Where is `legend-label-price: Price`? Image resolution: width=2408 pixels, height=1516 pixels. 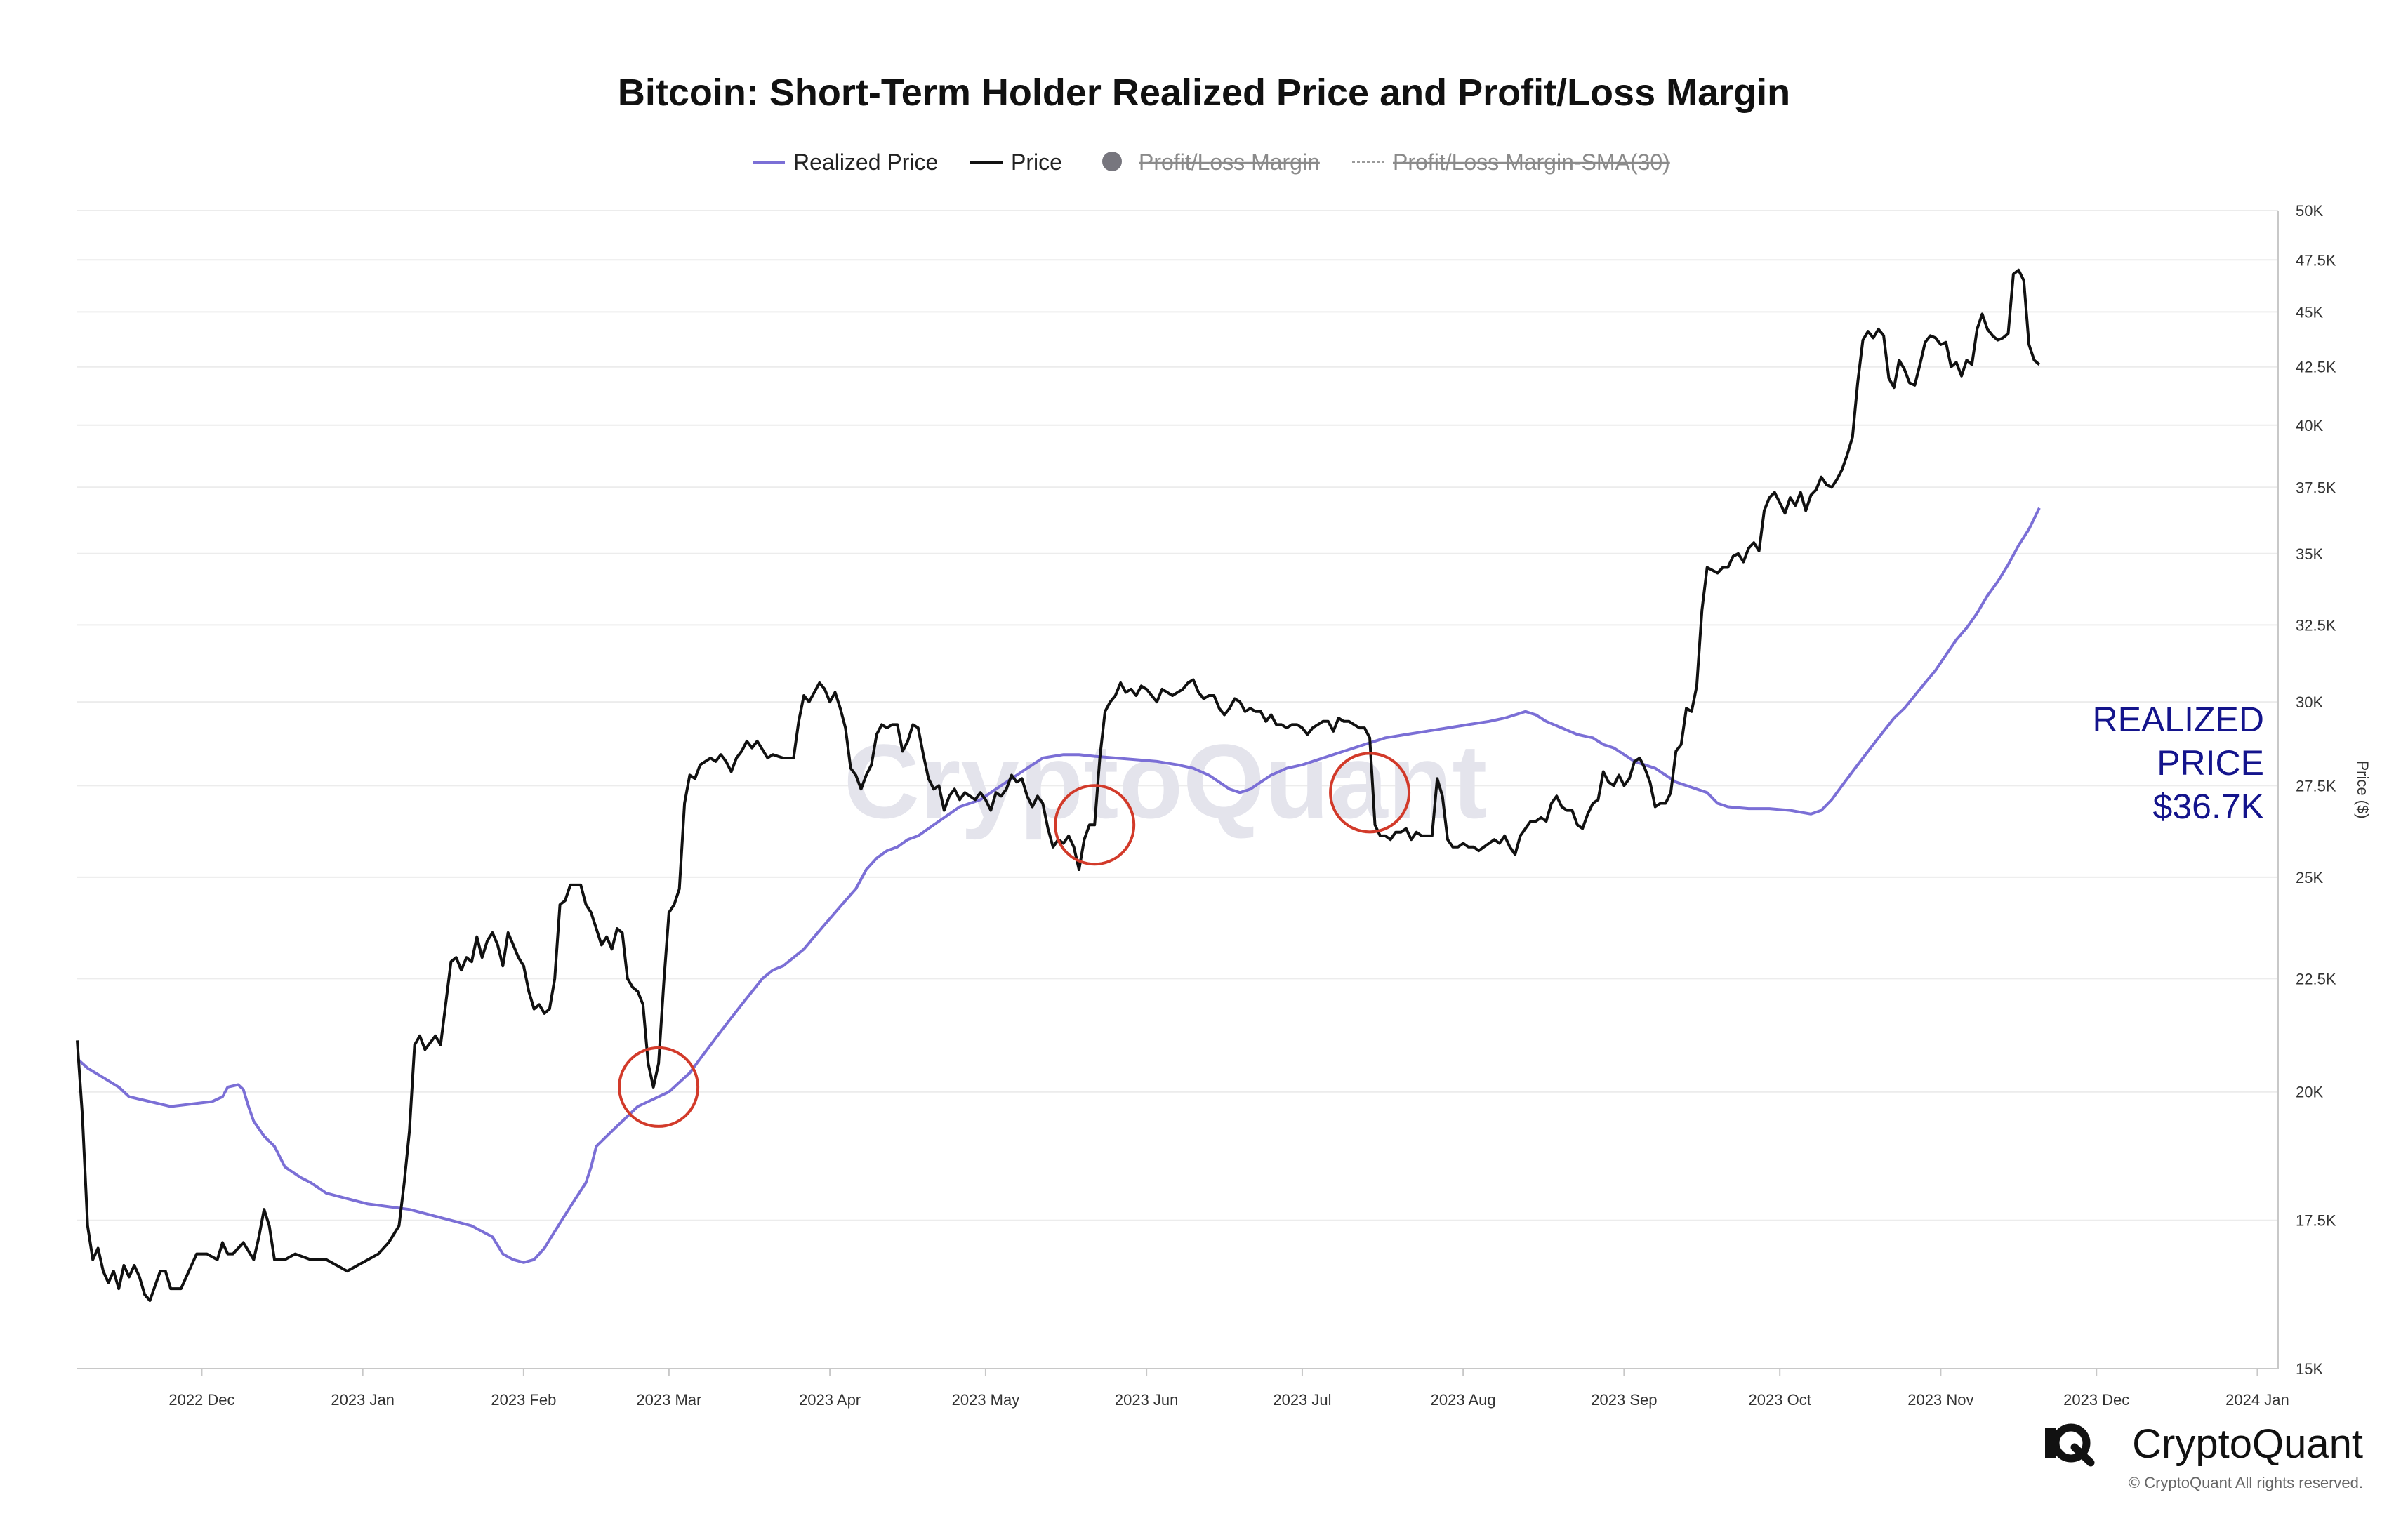
legend-label-price: Price is located at coordinates (1036, 162).